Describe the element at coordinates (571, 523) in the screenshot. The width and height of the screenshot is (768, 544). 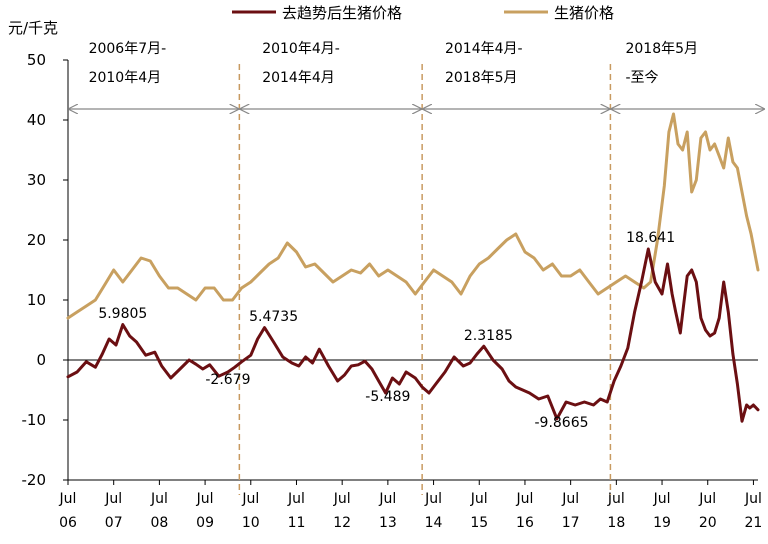
I see `x-tick-label-year: 17` at that location.